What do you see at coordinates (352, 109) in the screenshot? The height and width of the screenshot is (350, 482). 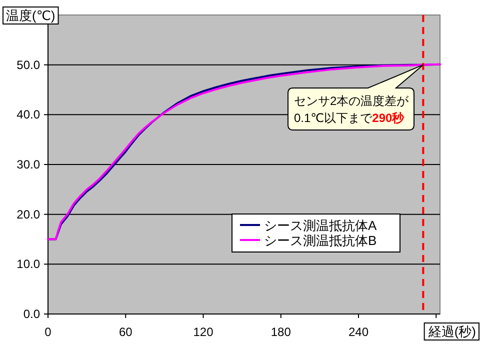 I see `annotation: センサ2本の温度差が0.1℃以下まで290秒` at bounding box center [352, 109].